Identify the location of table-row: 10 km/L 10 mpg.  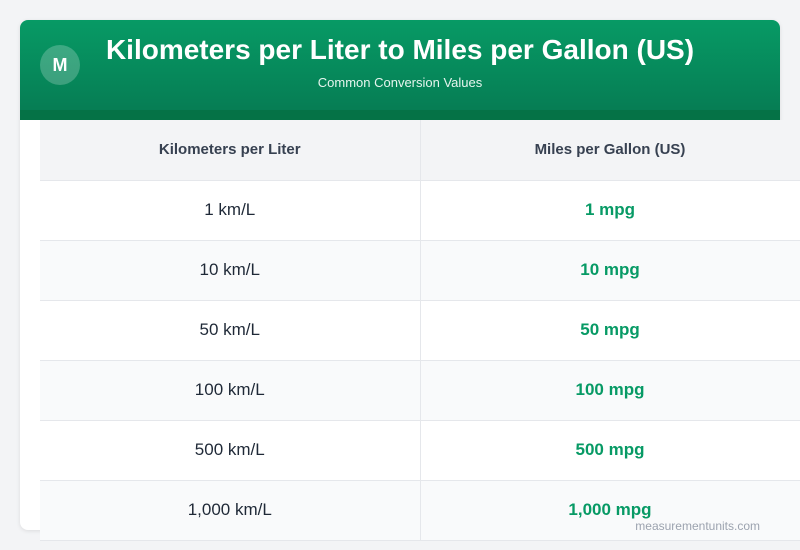
(420, 270).